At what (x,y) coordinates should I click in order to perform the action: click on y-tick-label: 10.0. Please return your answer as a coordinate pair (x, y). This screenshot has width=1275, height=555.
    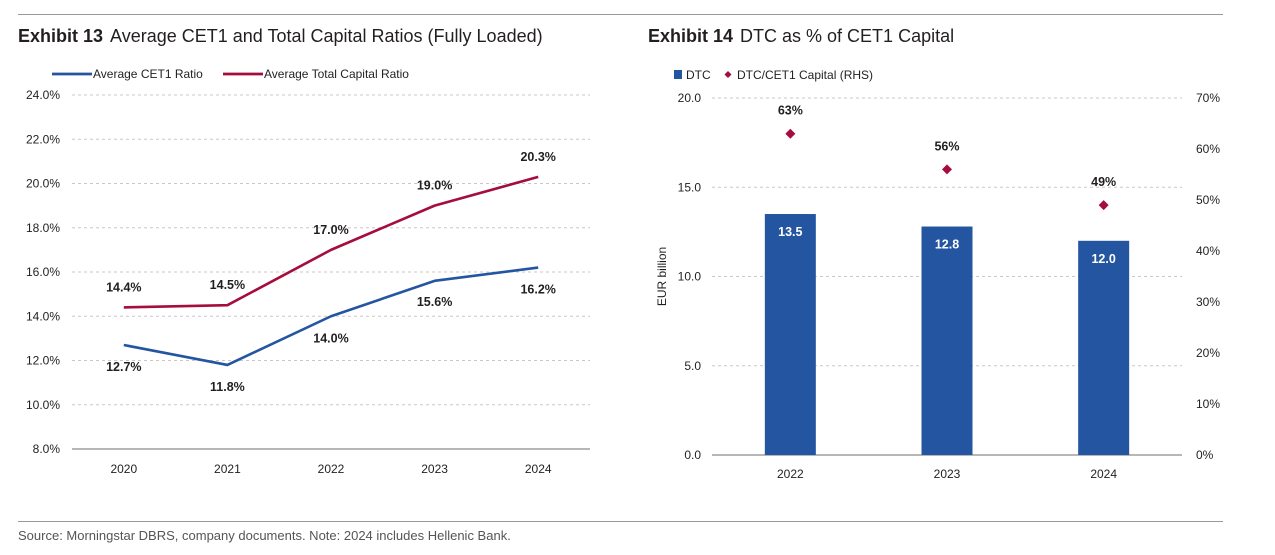
    Looking at the image, I should click on (690, 277).